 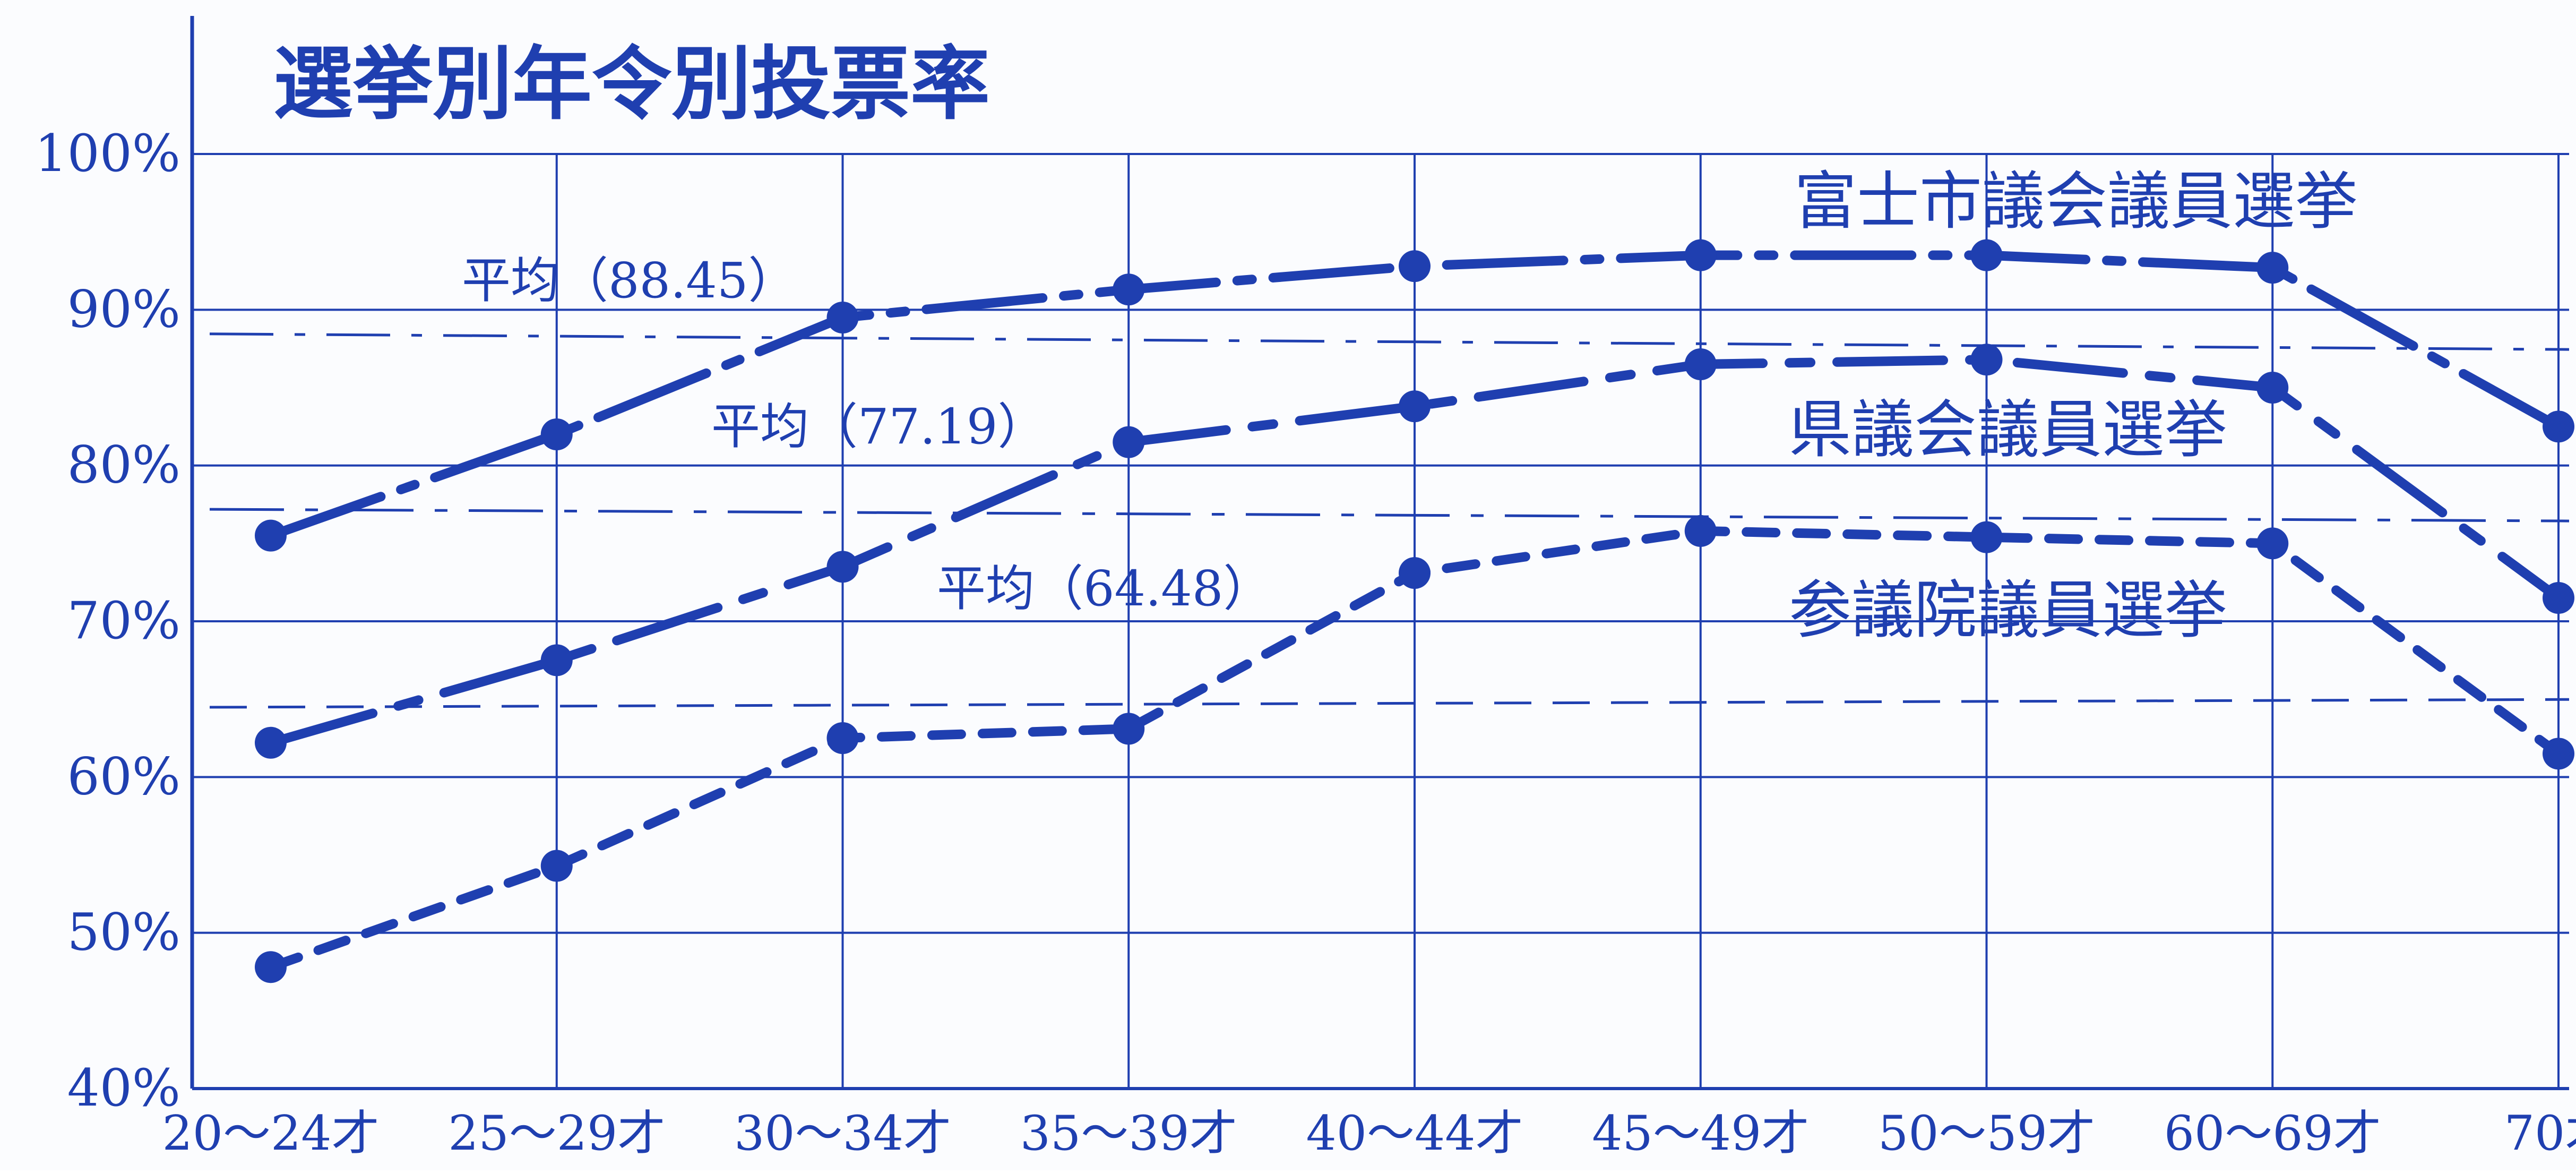 I want to click on y-tick-label: 40%, so click(x=123, y=1088).